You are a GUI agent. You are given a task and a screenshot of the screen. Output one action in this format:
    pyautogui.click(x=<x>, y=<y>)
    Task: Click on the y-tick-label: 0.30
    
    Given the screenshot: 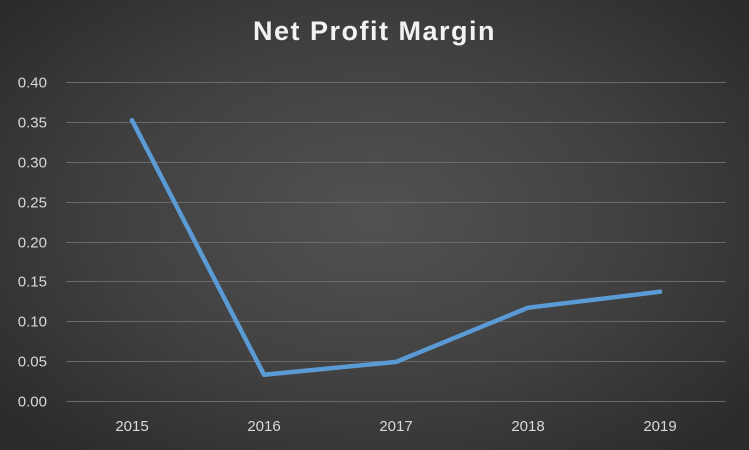 What is the action you would take?
    pyautogui.click(x=32, y=163)
    